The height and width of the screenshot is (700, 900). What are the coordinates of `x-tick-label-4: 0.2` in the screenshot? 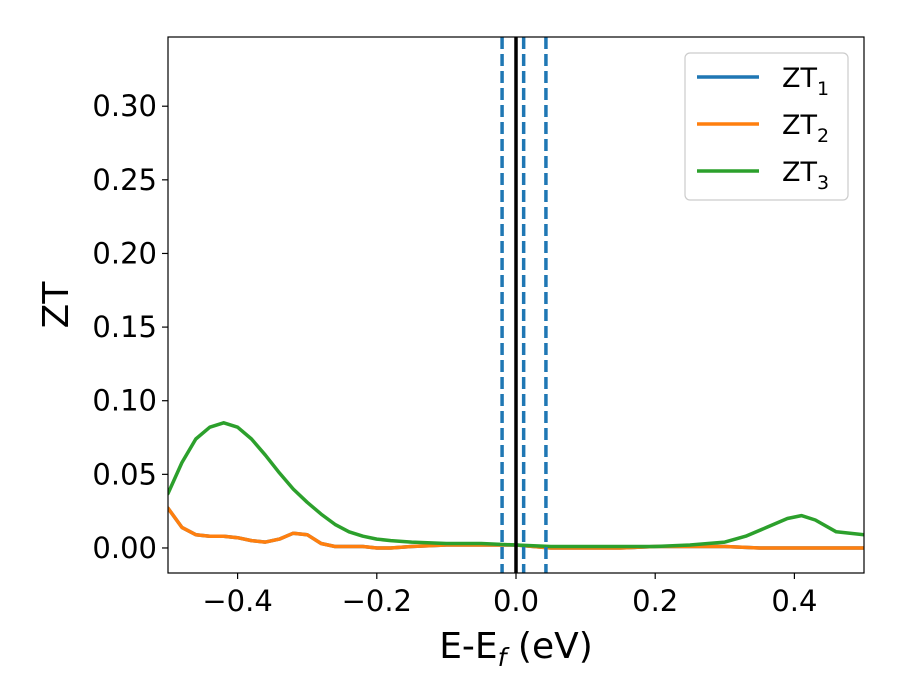 It's located at (655, 601).